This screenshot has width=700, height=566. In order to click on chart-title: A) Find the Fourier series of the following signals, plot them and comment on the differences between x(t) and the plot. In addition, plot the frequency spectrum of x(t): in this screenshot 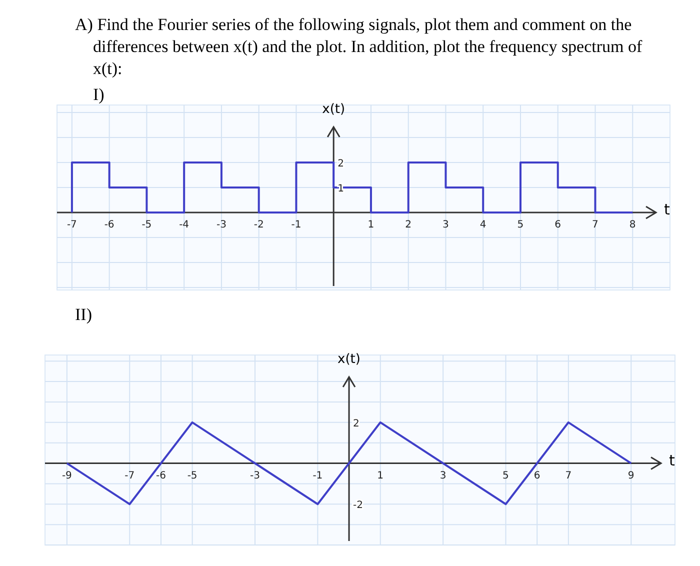, I will do `click(358, 46)`.